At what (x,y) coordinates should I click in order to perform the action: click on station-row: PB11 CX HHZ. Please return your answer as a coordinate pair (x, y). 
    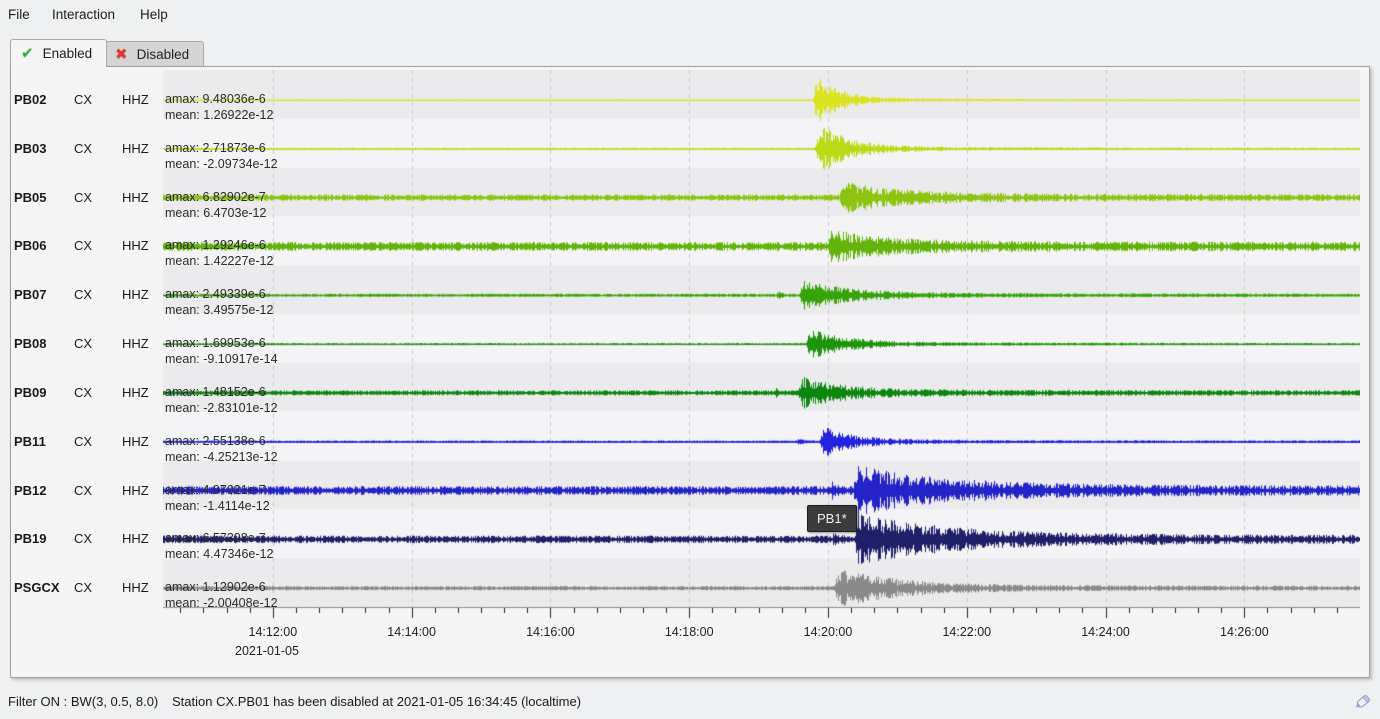
    Looking at the image, I should click on (75, 436).